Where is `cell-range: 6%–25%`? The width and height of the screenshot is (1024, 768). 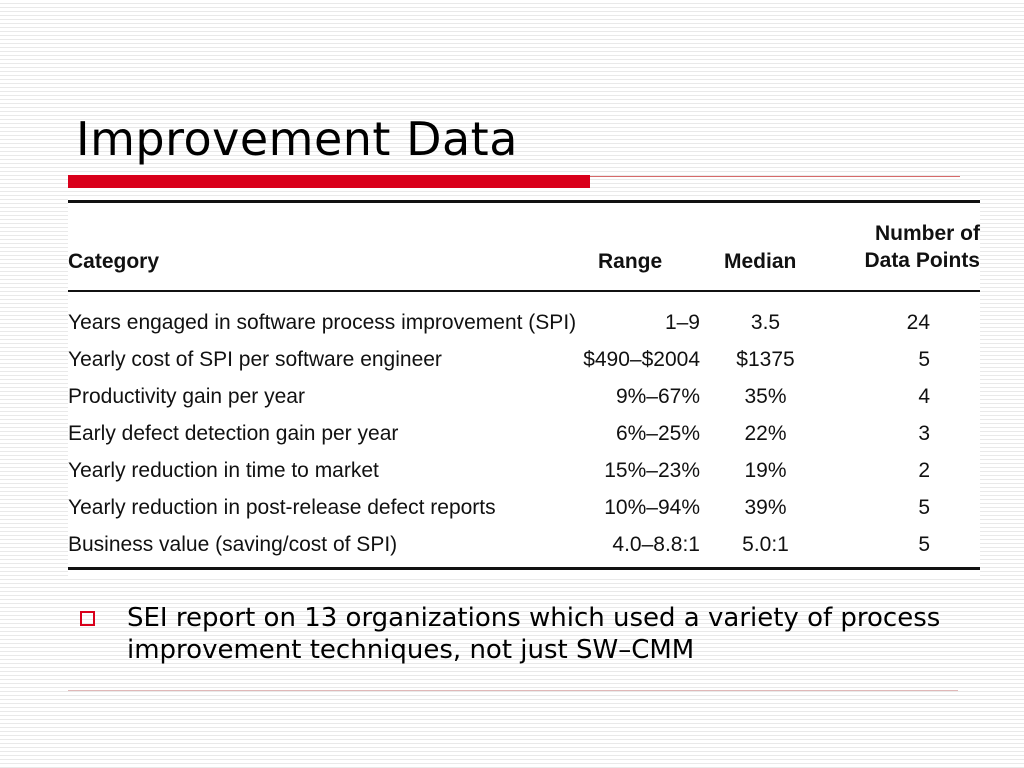
cell-range: 6%–25% is located at coordinates (657, 433).